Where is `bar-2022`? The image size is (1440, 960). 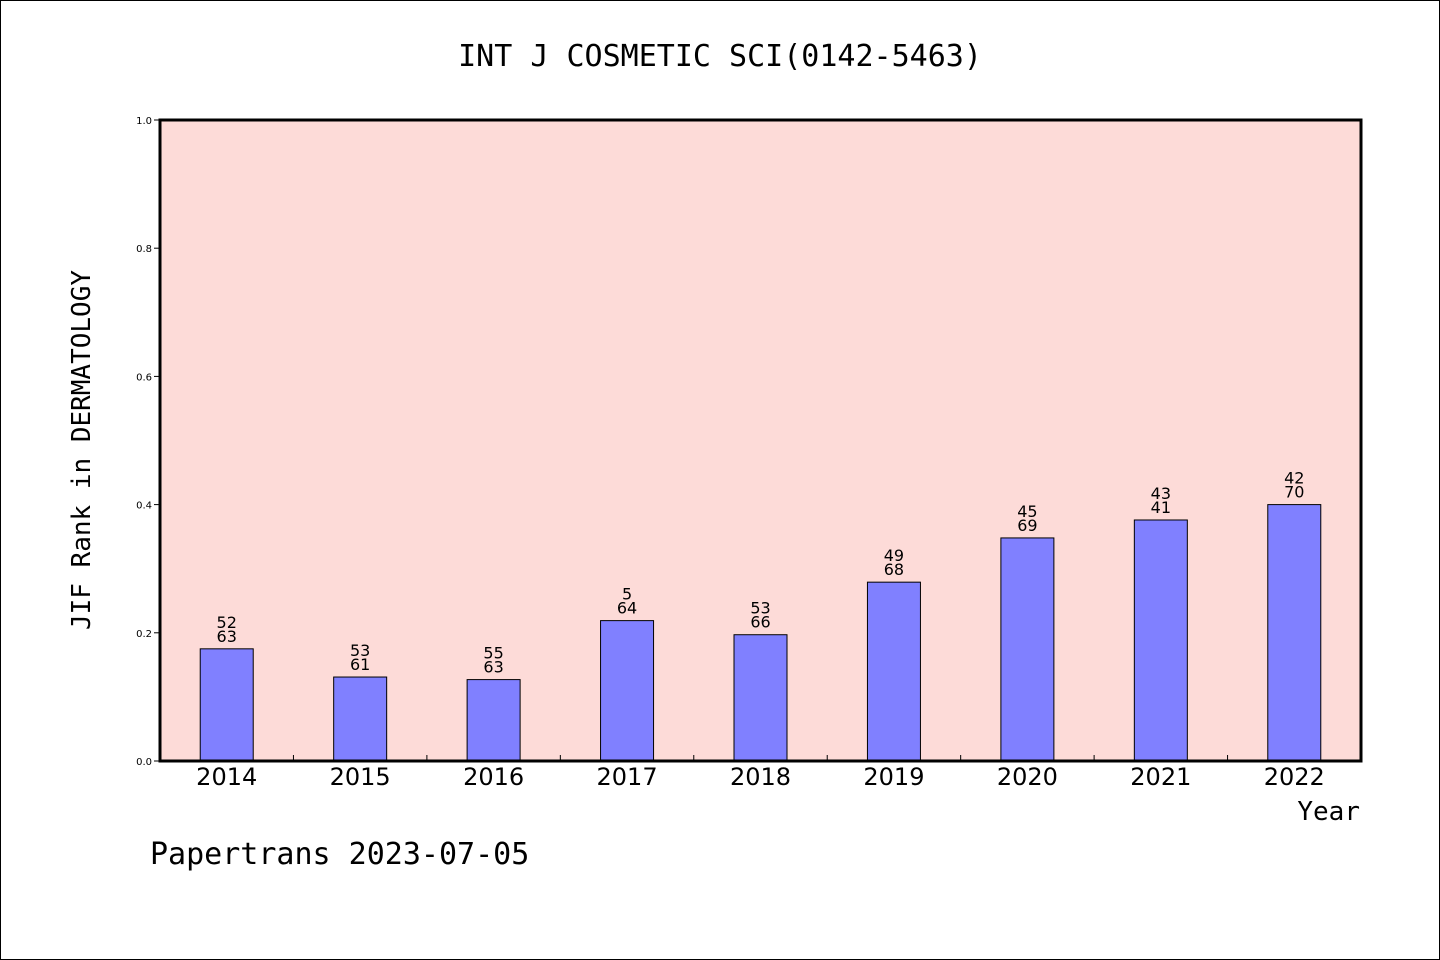 bar-2022 is located at coordinates (1294, 633).